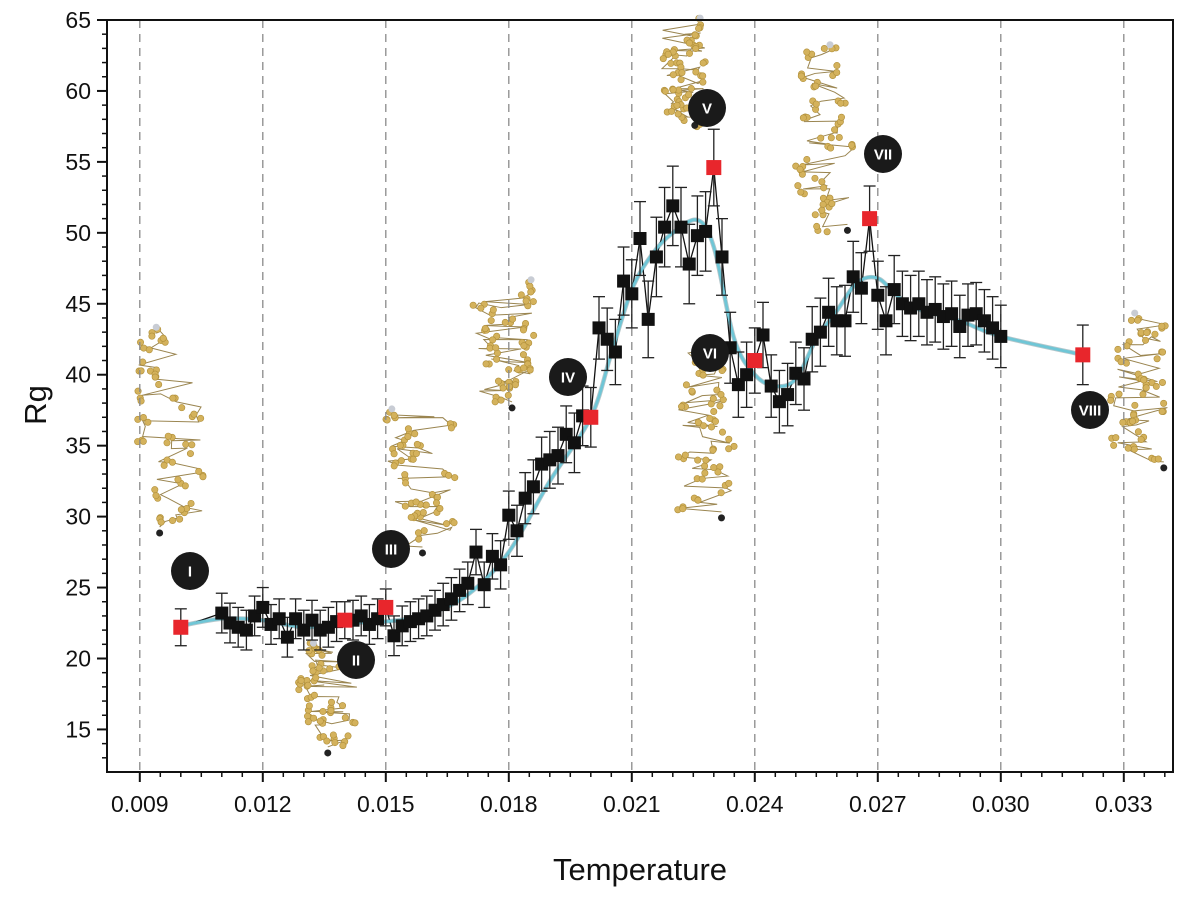 This screenshot has width=1183, height=897. I want to click on y-tick-label: 25, so click(78, 588).